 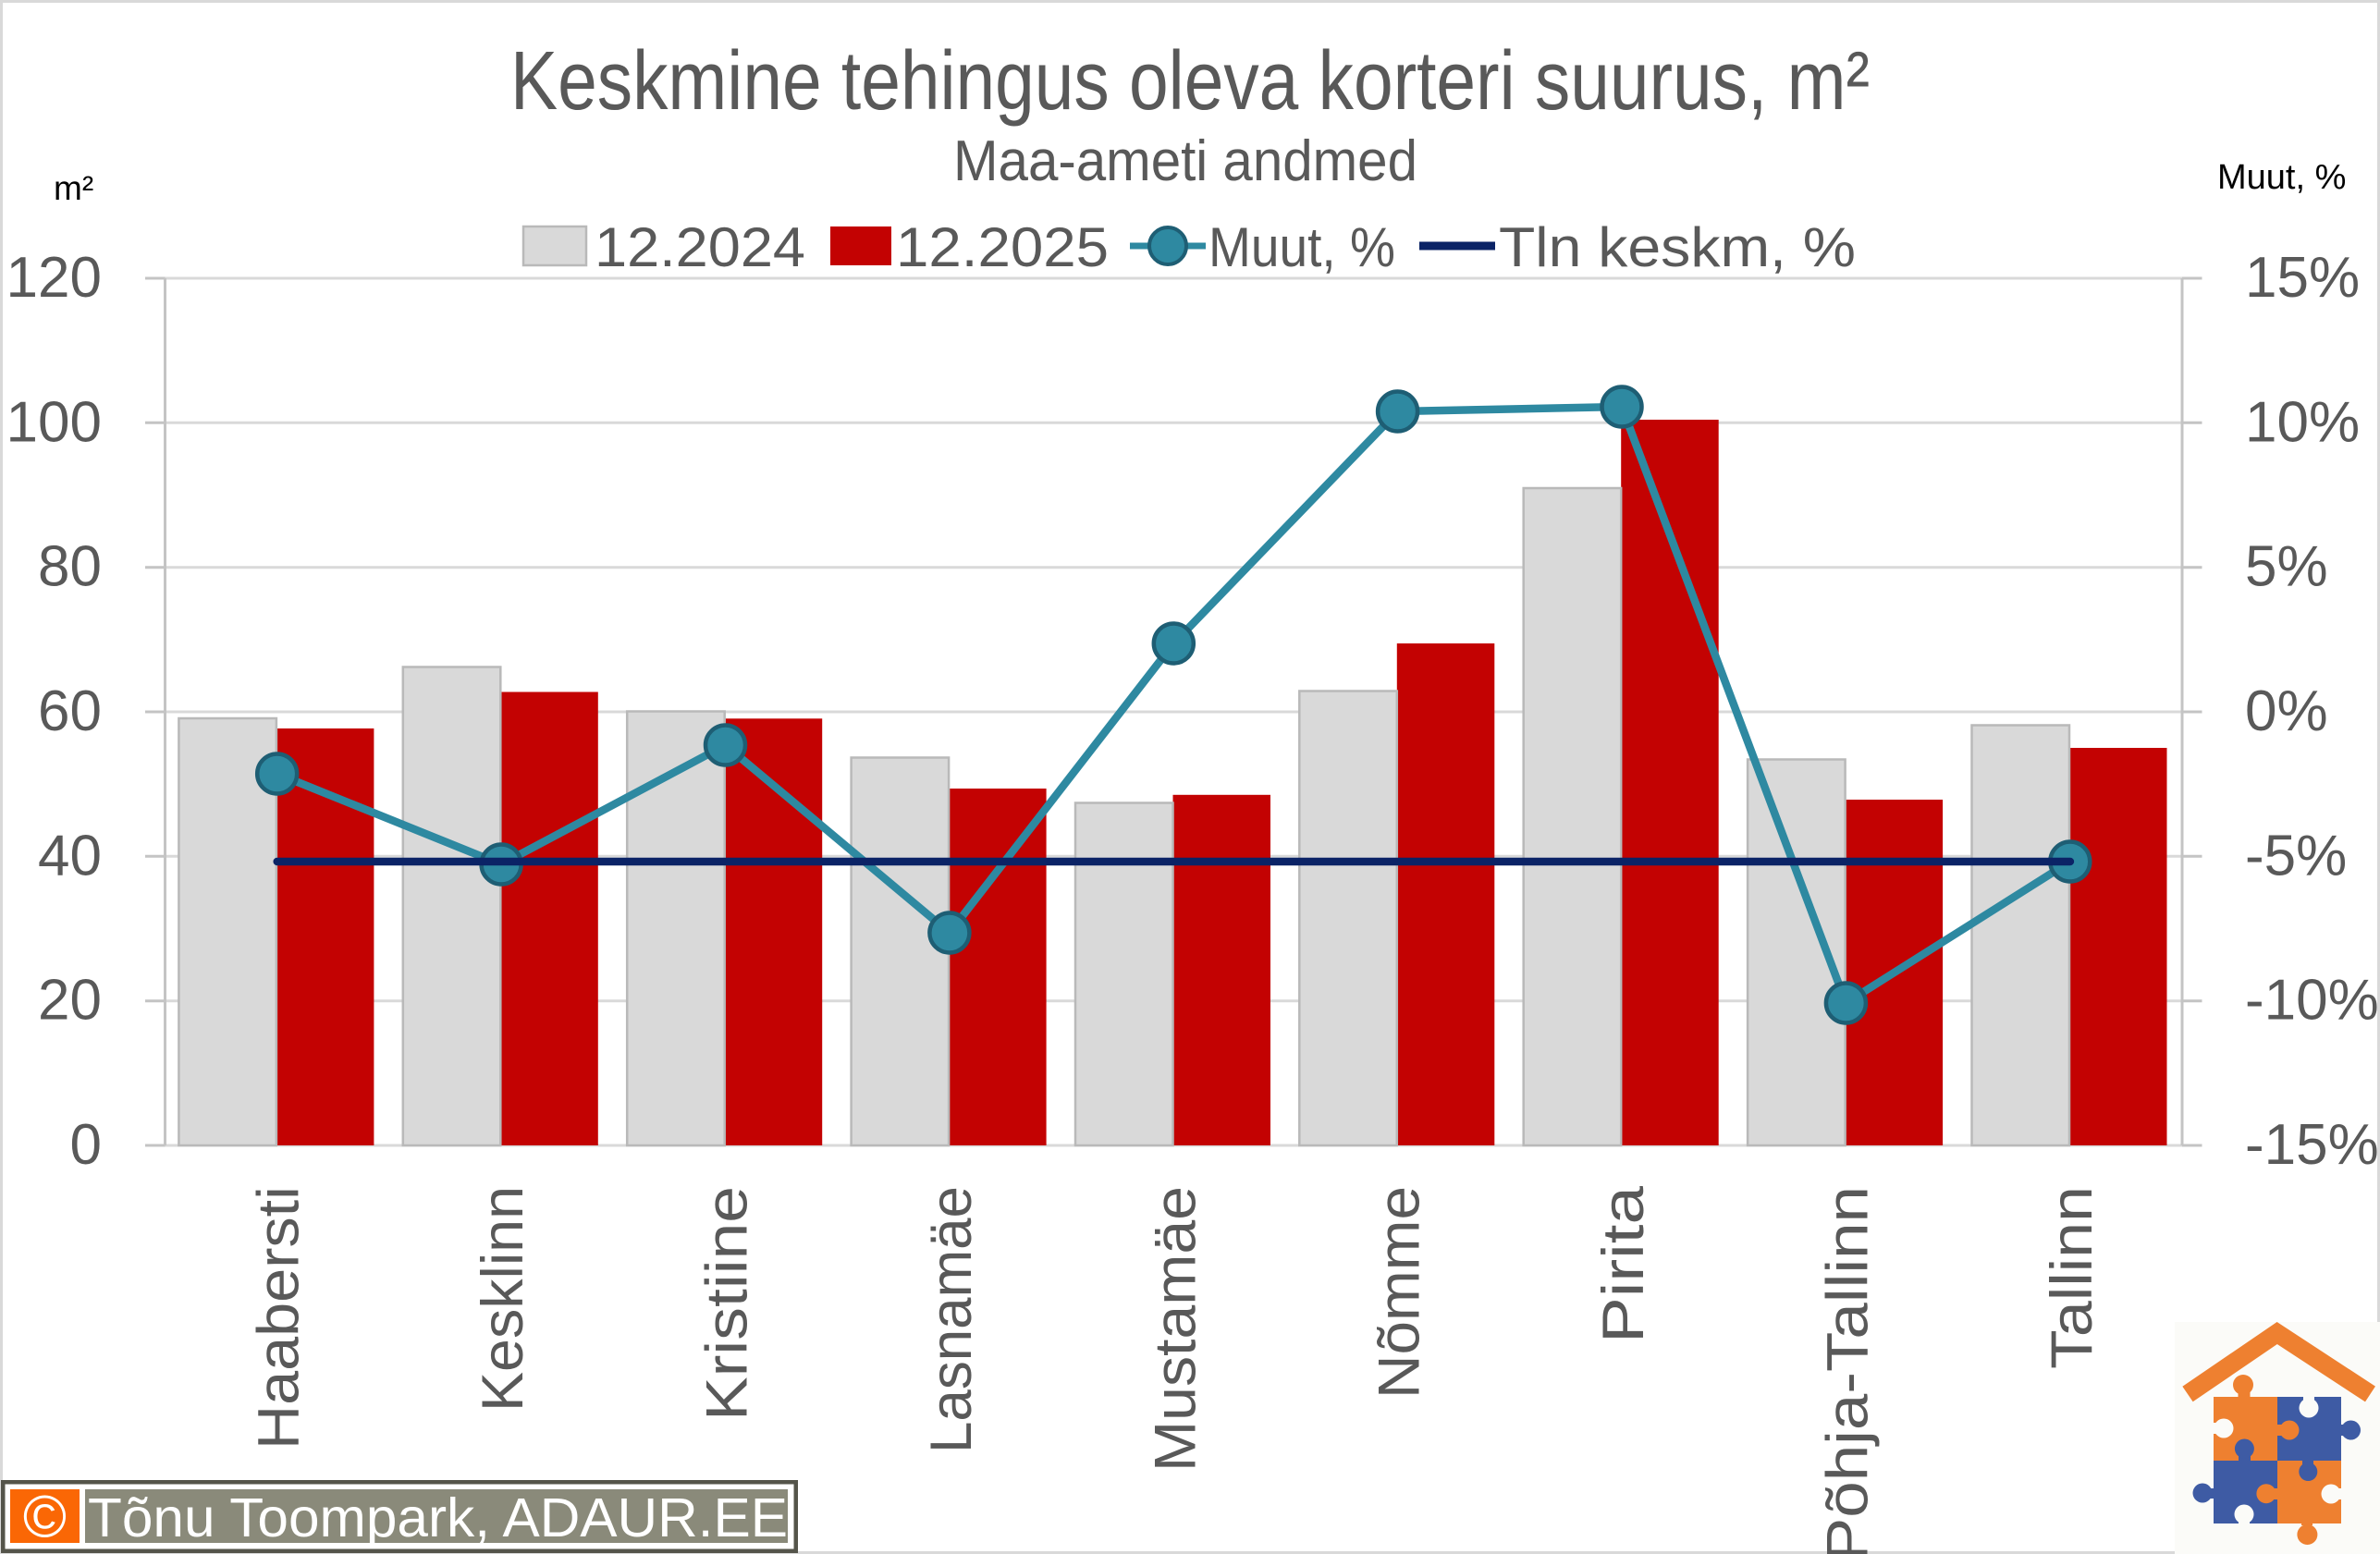 What do you see at coordinates (73, 188) in the screenshot?
I see `svg-text: m²` at bounding box center [73, 188].